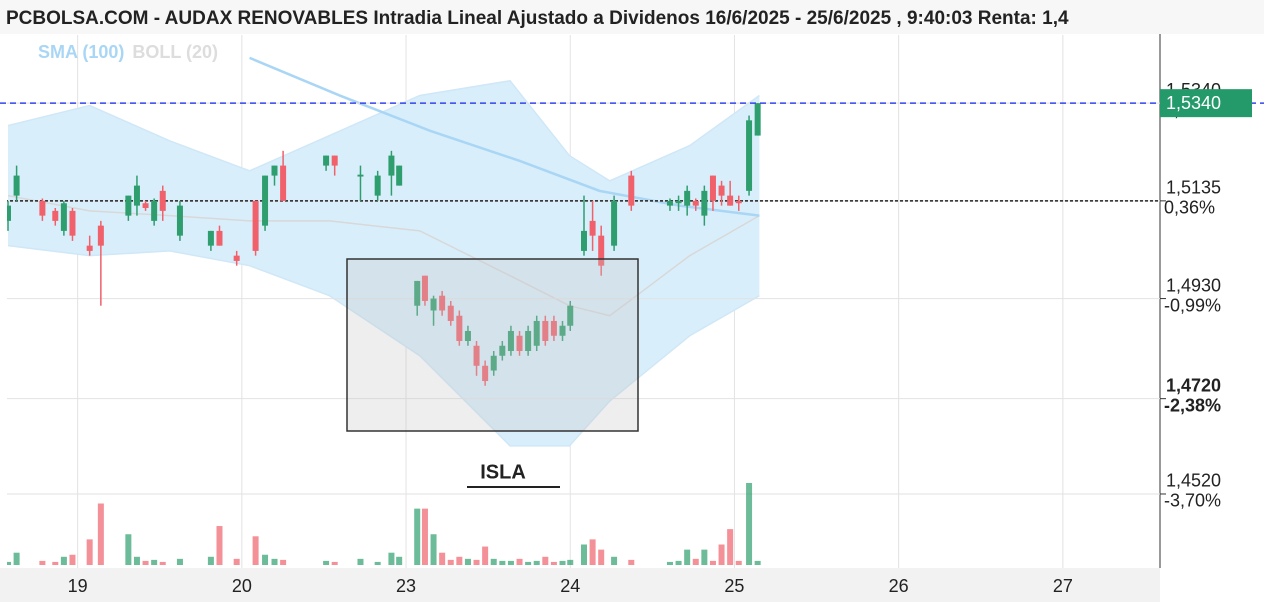  Describe the element at coordinates (78, 586) in the screenshot. I see `x-tick-label: 19` at that location.